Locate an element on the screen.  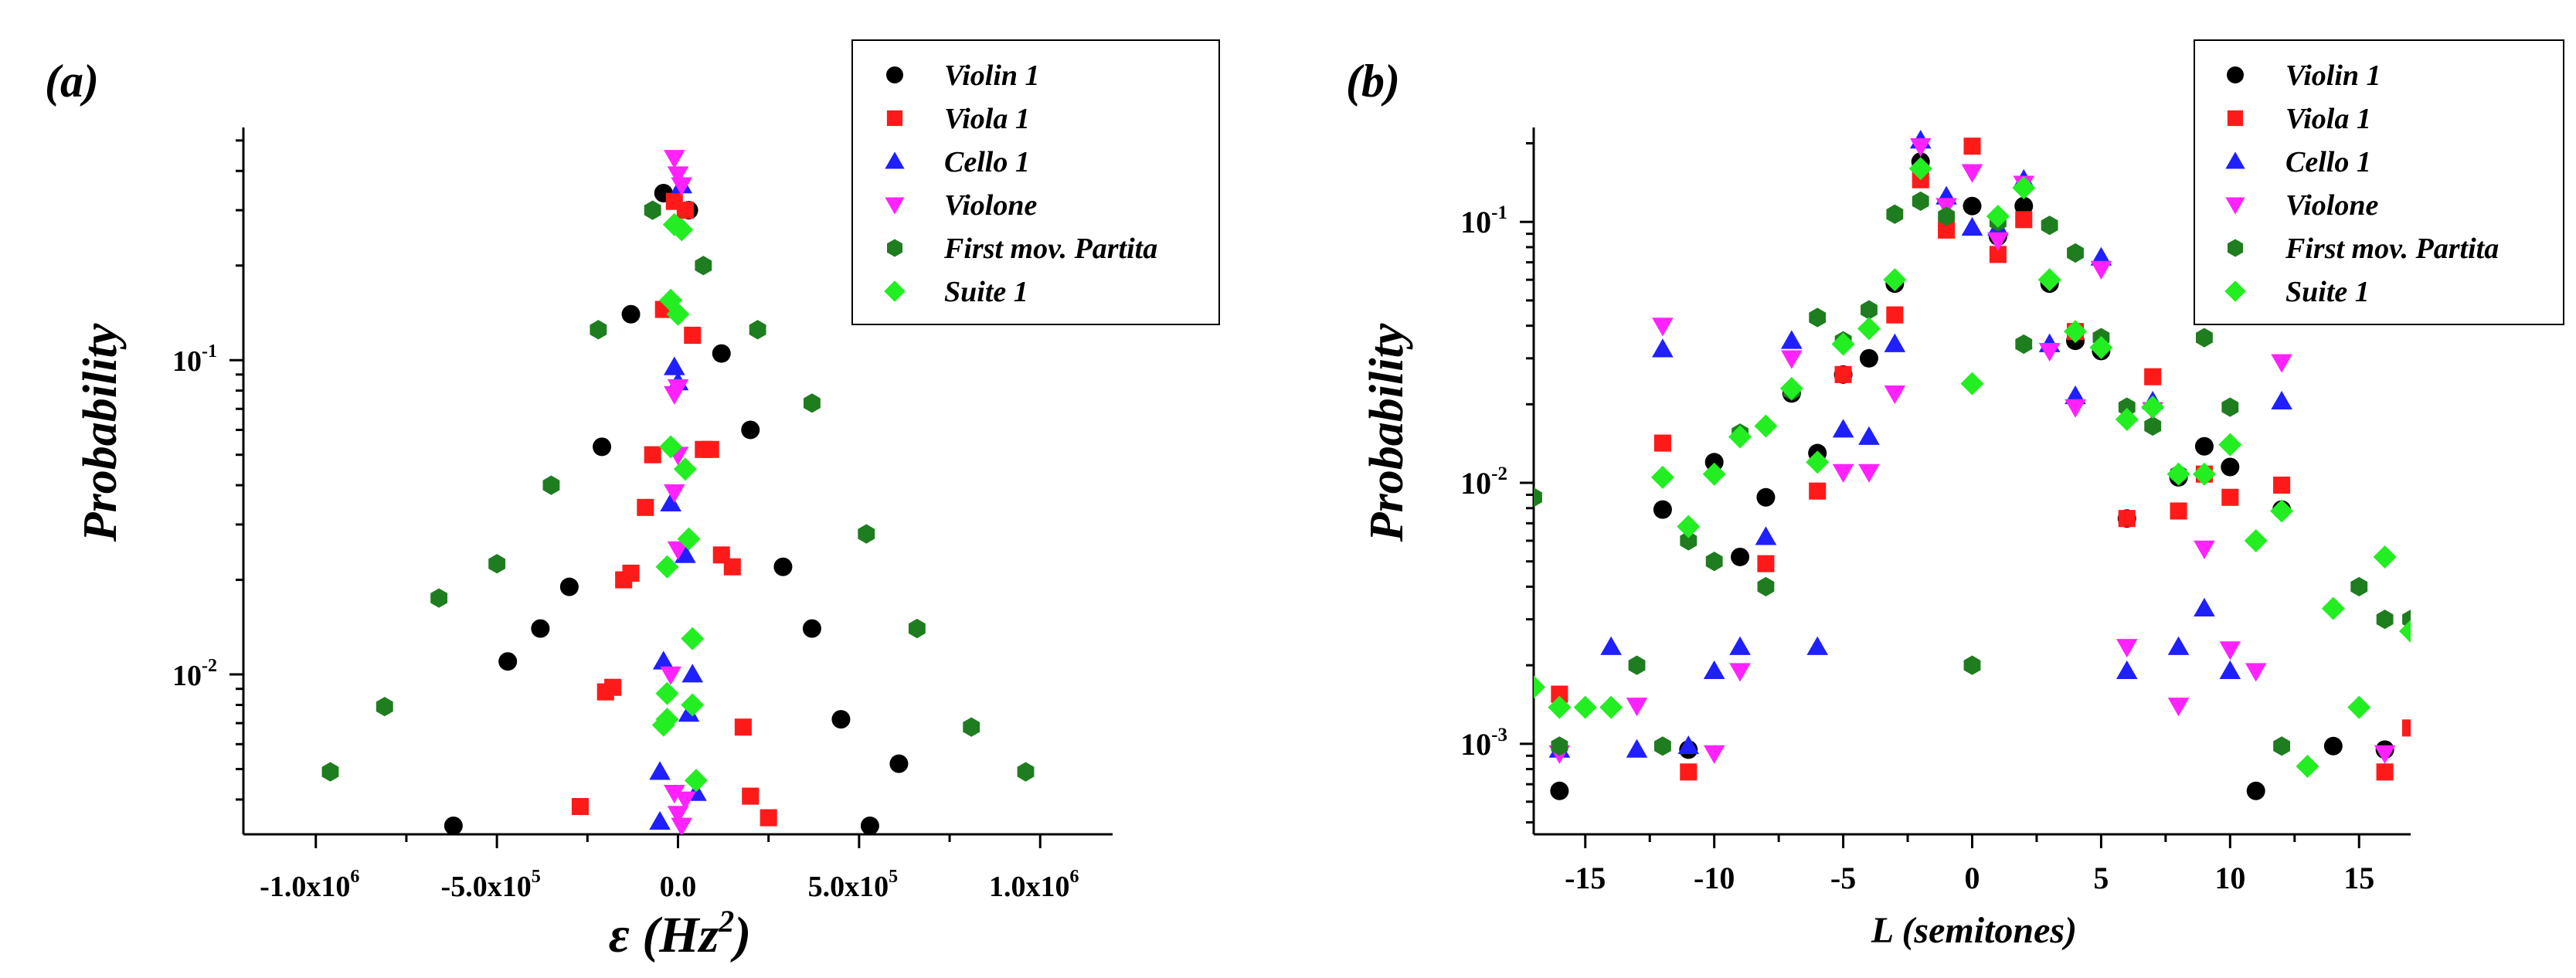
x-tick-label: -1.0x10⁶ is located at coordinates (309, 885).